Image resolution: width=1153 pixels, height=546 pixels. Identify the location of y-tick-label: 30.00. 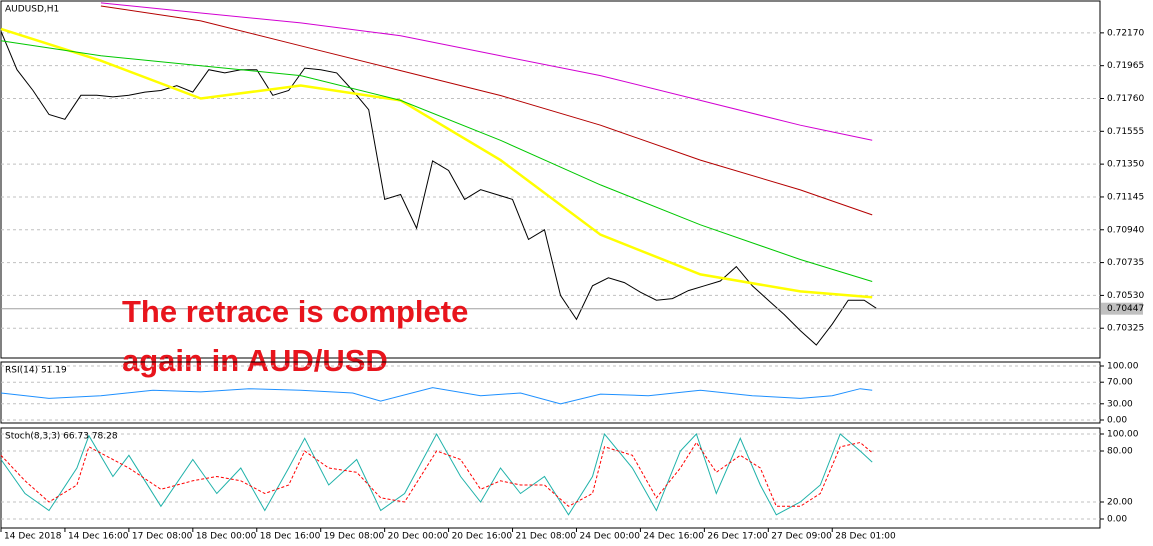
(1120, 404).